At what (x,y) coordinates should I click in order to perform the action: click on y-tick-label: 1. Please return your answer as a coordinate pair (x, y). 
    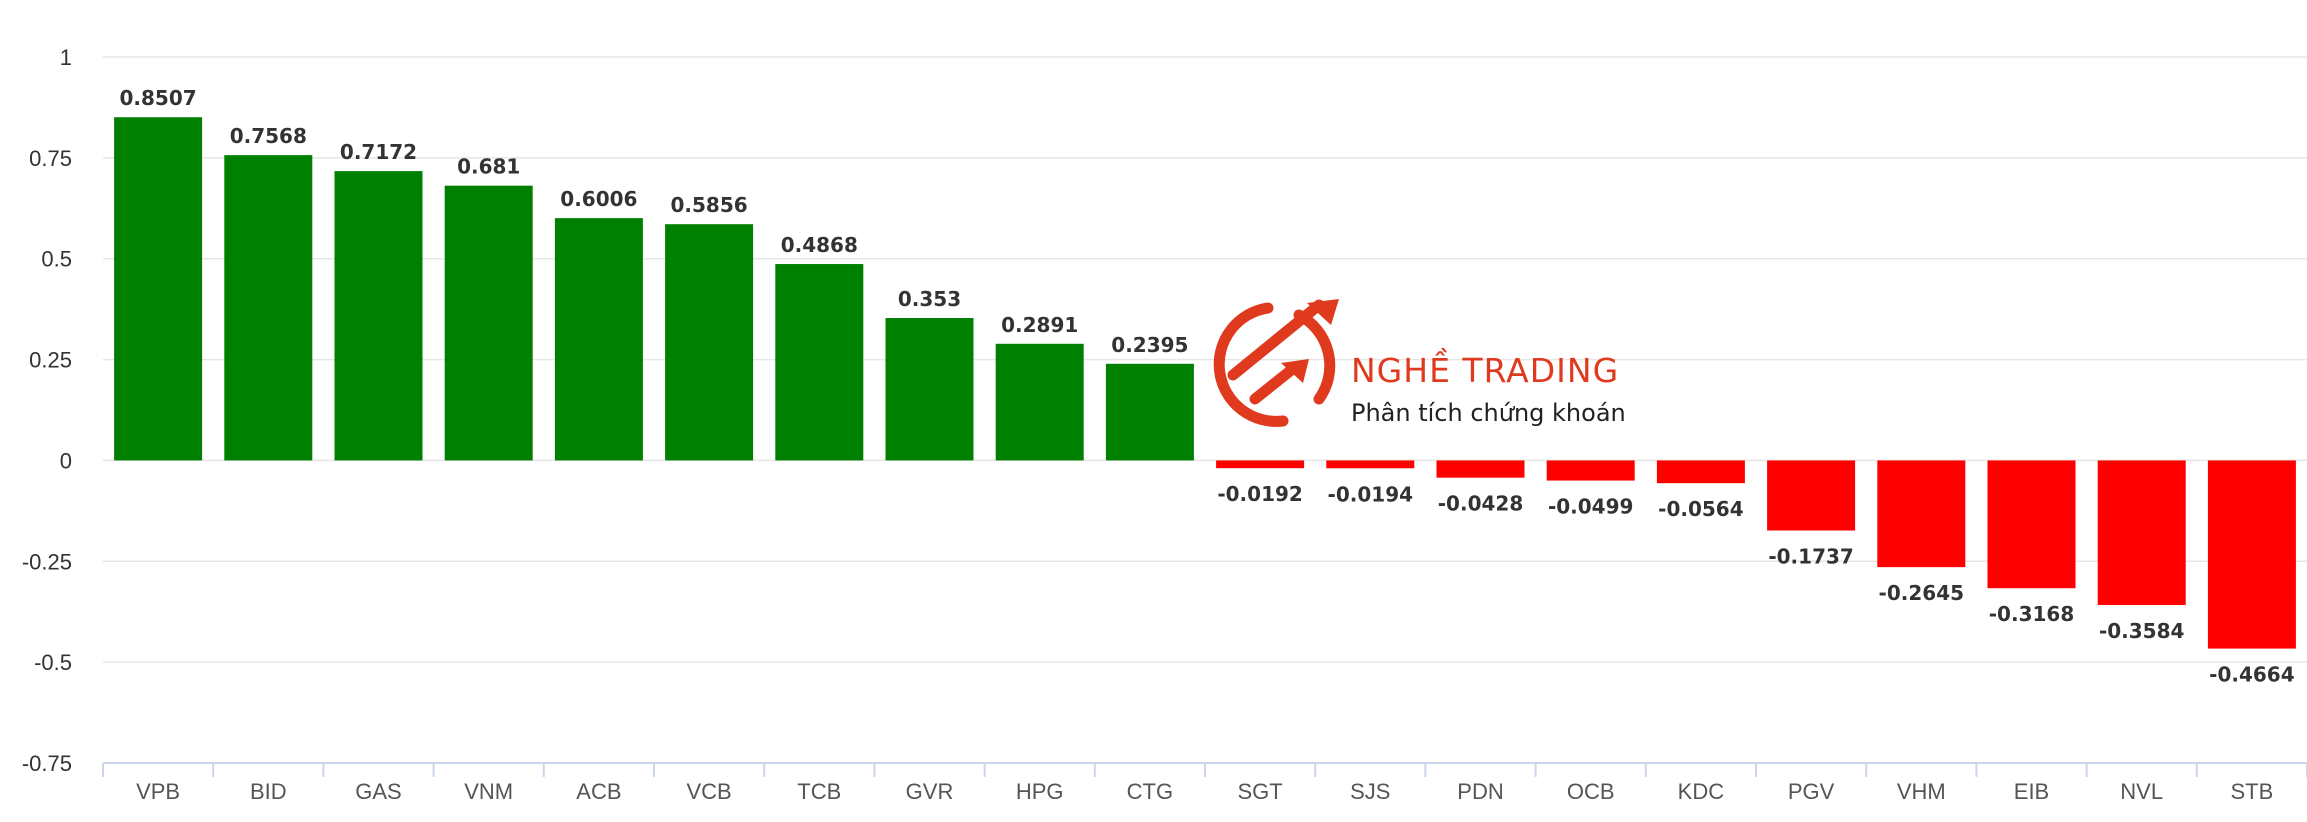
    Looking at the image, I should click on (66, 57).